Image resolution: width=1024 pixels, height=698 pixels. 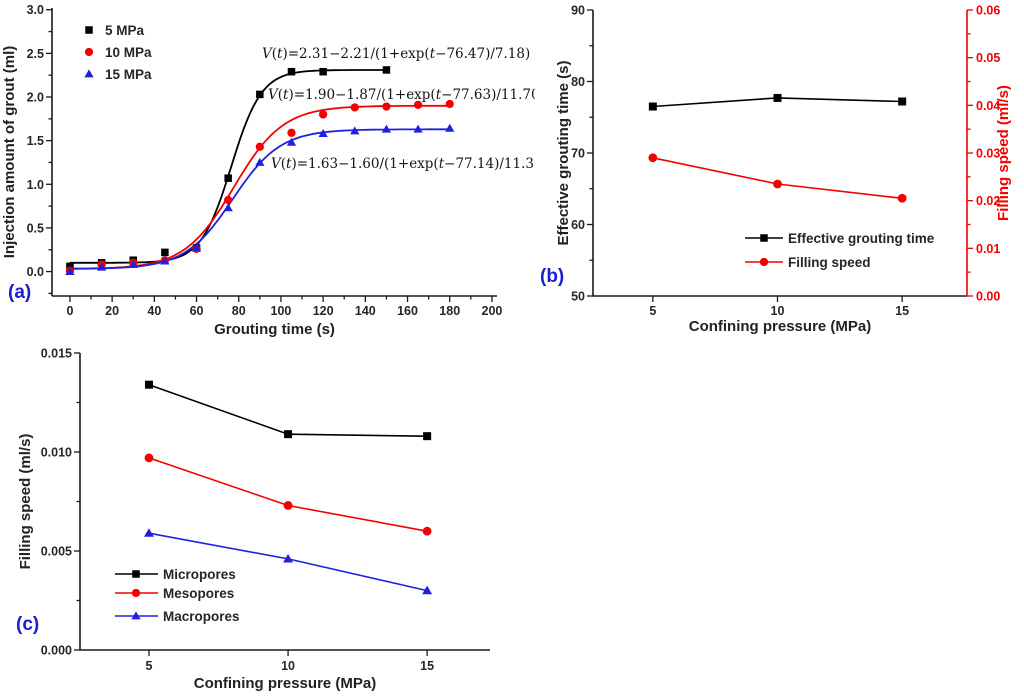 I want to click on series-Micropores, so click(x=288, y=410).